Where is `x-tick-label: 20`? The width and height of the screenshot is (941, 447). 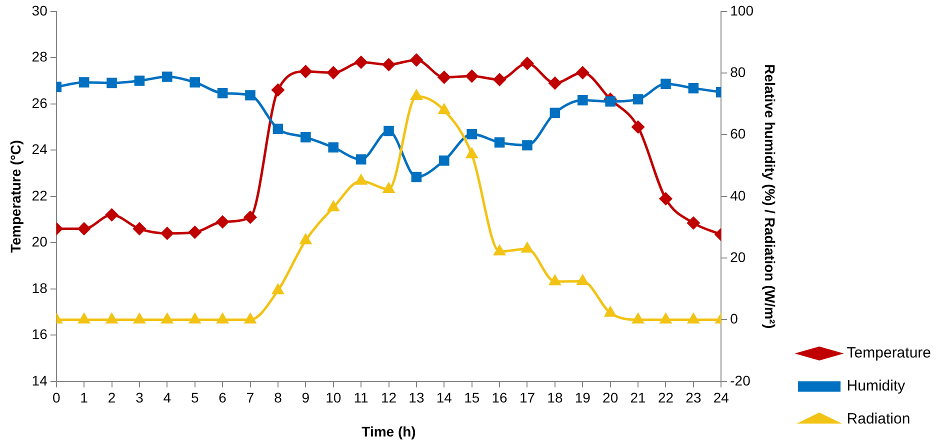
x-tick-label: 20 is located at coordinates (610, 398).